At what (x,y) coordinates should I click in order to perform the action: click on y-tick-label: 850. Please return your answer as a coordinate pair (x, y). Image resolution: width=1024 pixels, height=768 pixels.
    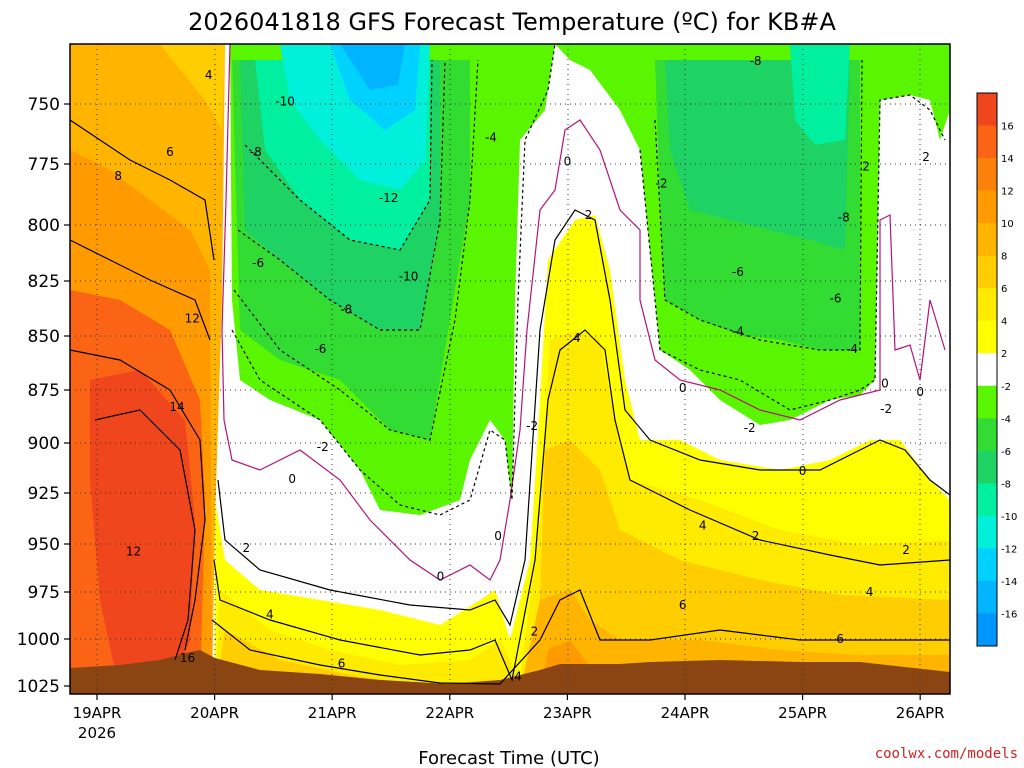
    Looking at the image, I should click on (44, 337).